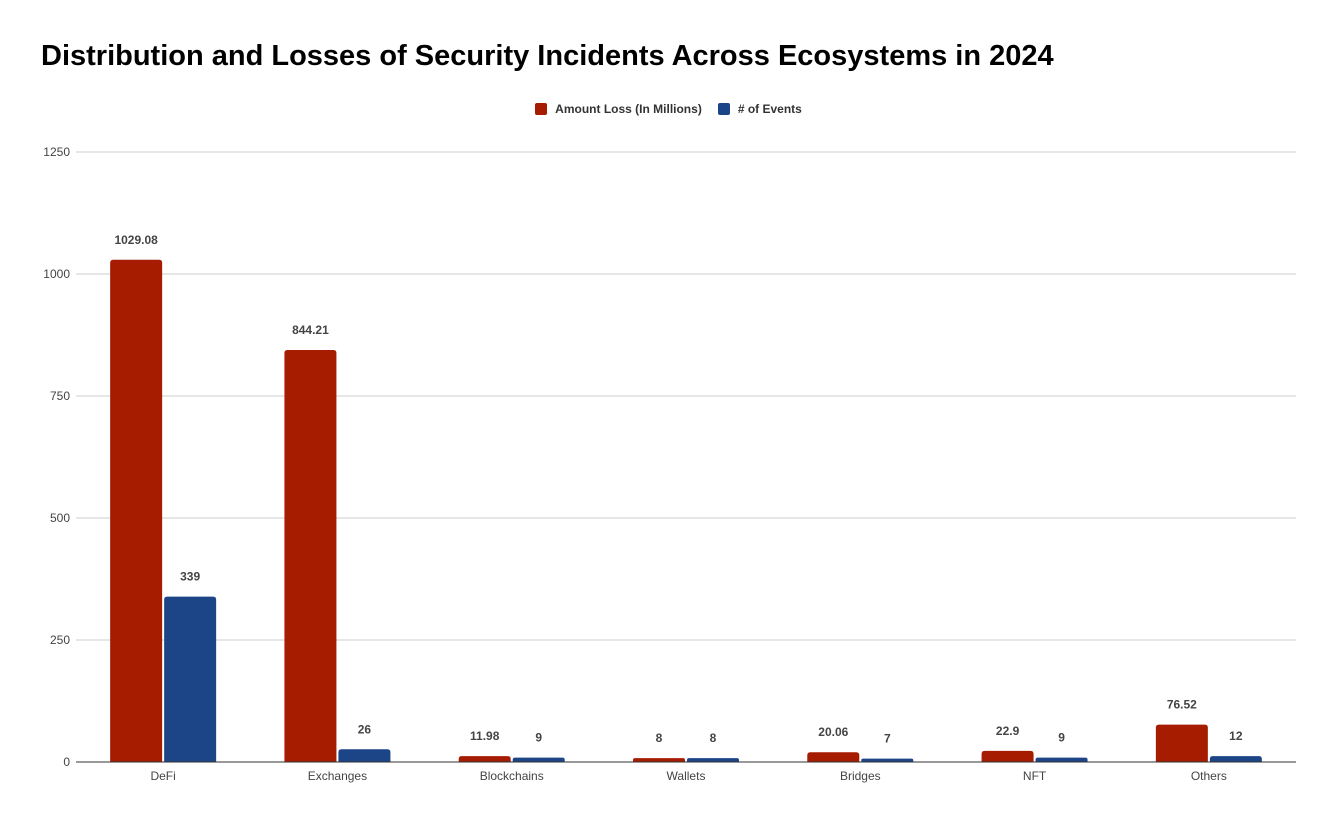 The height and width of the screenshot is (824, 1337). What do you see at coordinates (538, 738) in the screenshot?
I see `data-label-of-events-blockchains: 9` at bounding box center [538, 738].